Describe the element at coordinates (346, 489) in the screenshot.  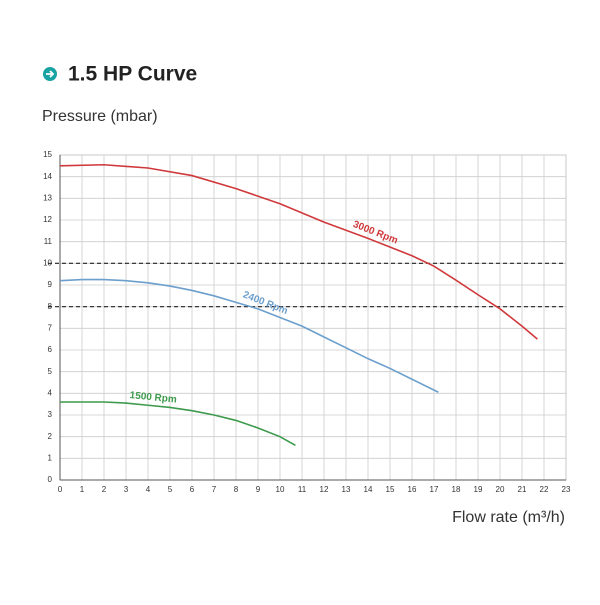
I see `x-tick-label: 13` at that location.